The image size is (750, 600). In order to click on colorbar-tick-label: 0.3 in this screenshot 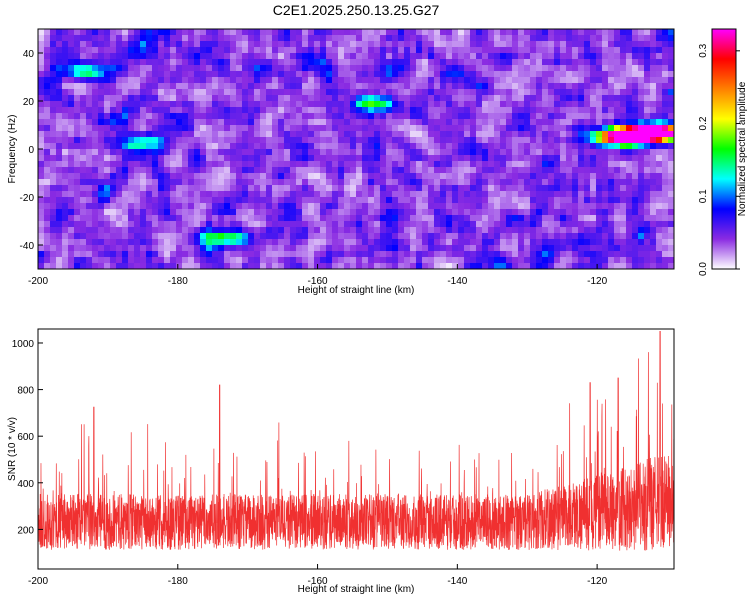, I will do `click(703, 50)`.